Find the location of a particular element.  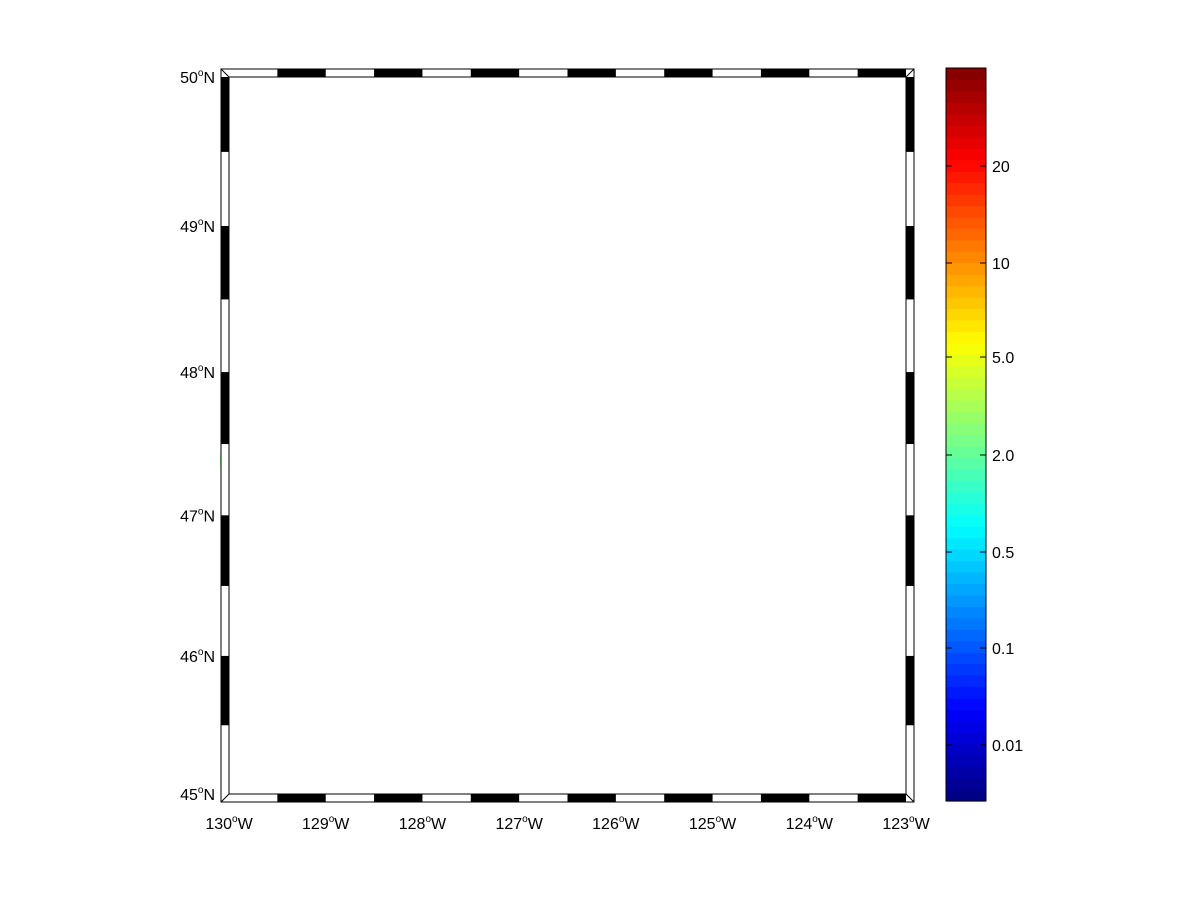

lon-tick-label: 130oW is located at coordinates (229, 823).